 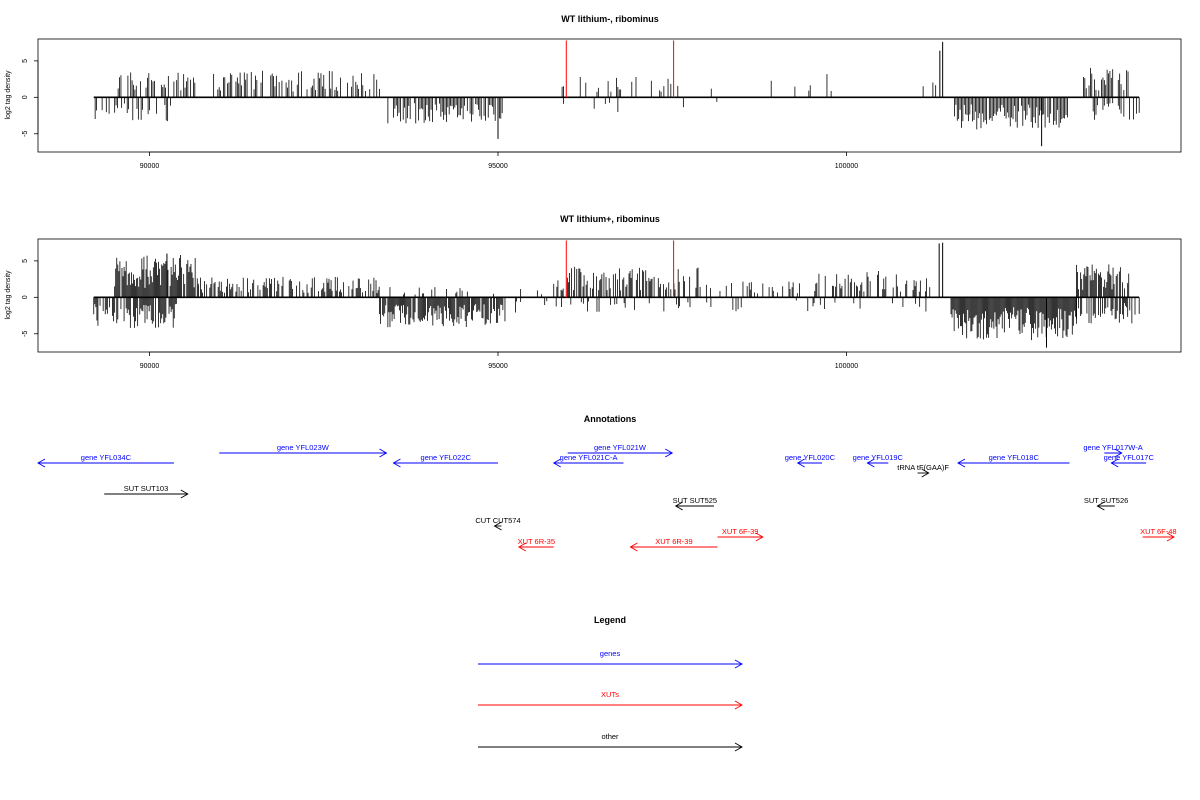 I want to click on feature-label: SUT SUT525, so click(x=695, y=500).